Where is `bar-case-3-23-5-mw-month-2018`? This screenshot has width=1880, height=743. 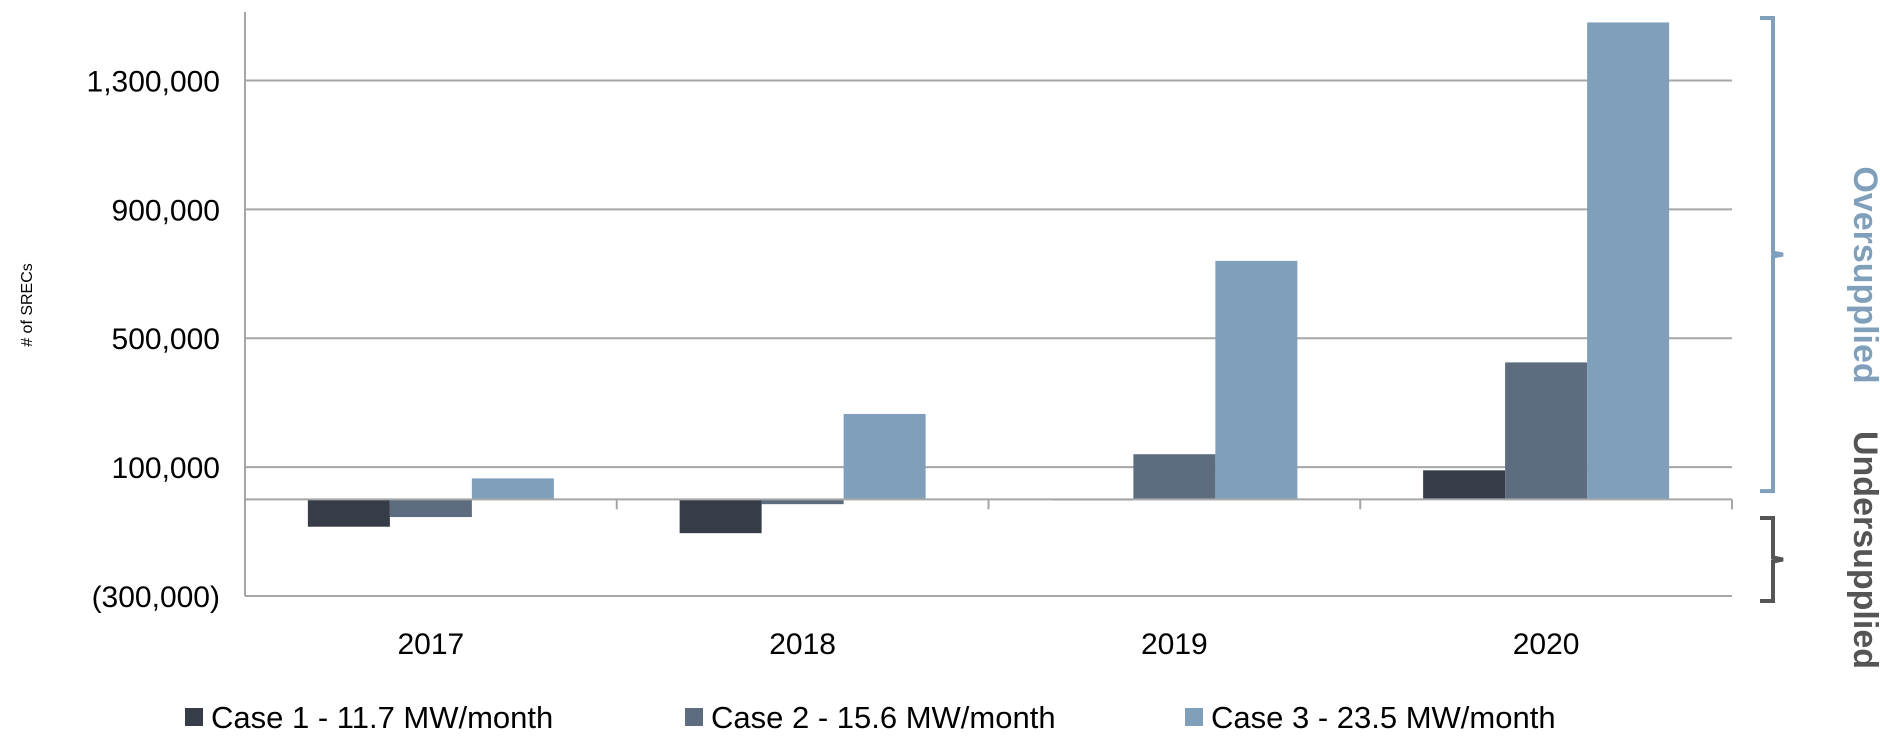 bar-case-3-23-5-mw-month-2018 is located at coordinates (884, 456).